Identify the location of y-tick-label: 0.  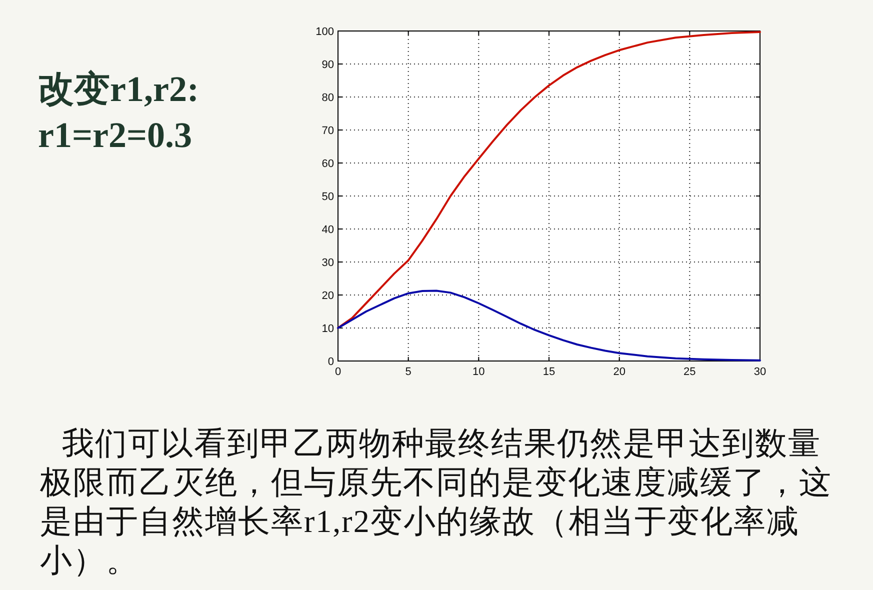
(331, 362).